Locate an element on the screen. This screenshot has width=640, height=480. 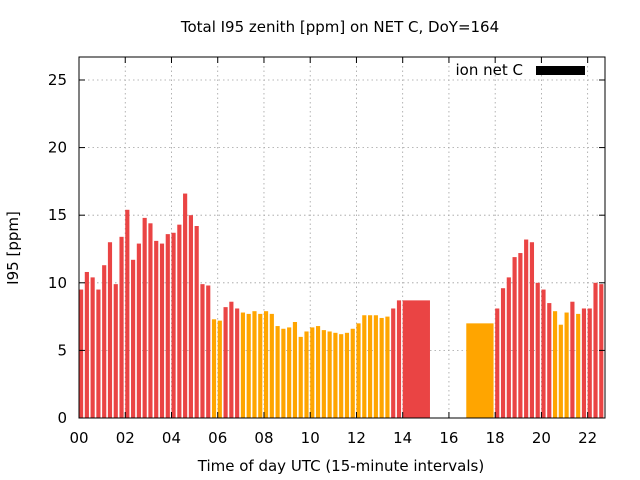
chart-title: Total I95 zenith [ppm] on NET C, DoY=164 is located at coordinates (339, 27).